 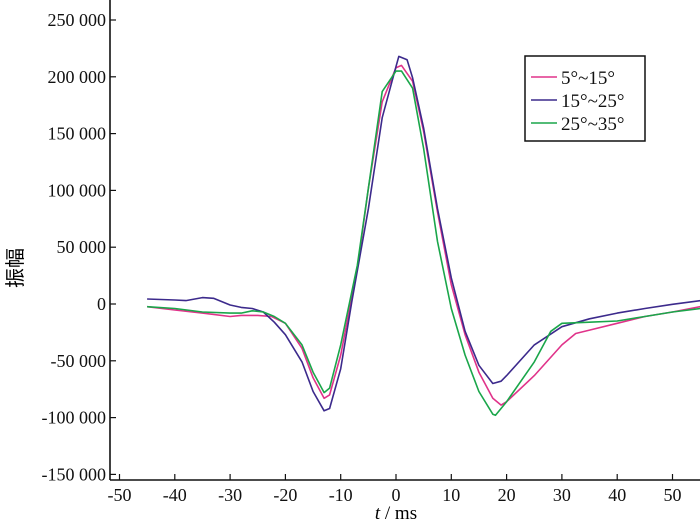 What do you see at coordinates (341, 495) in the screenshot?
I see `x-tick-label: -10` at bounding box center [341, 495].